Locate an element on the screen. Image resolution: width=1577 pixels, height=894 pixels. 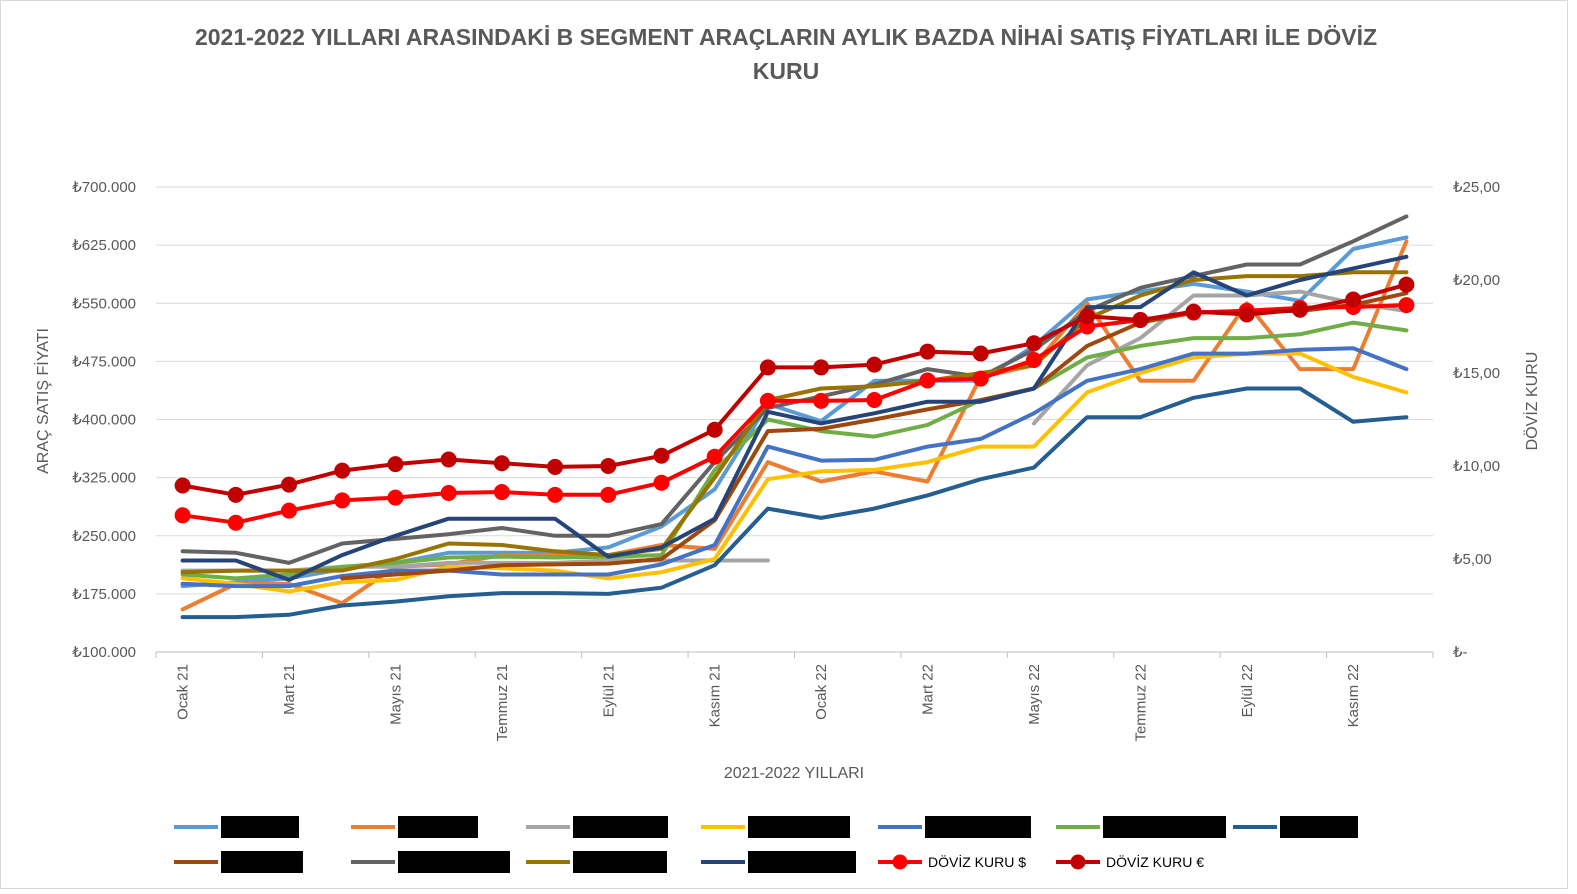
legend-entry: DÖVİZ KURU $ is located at coordinates (952, 861).